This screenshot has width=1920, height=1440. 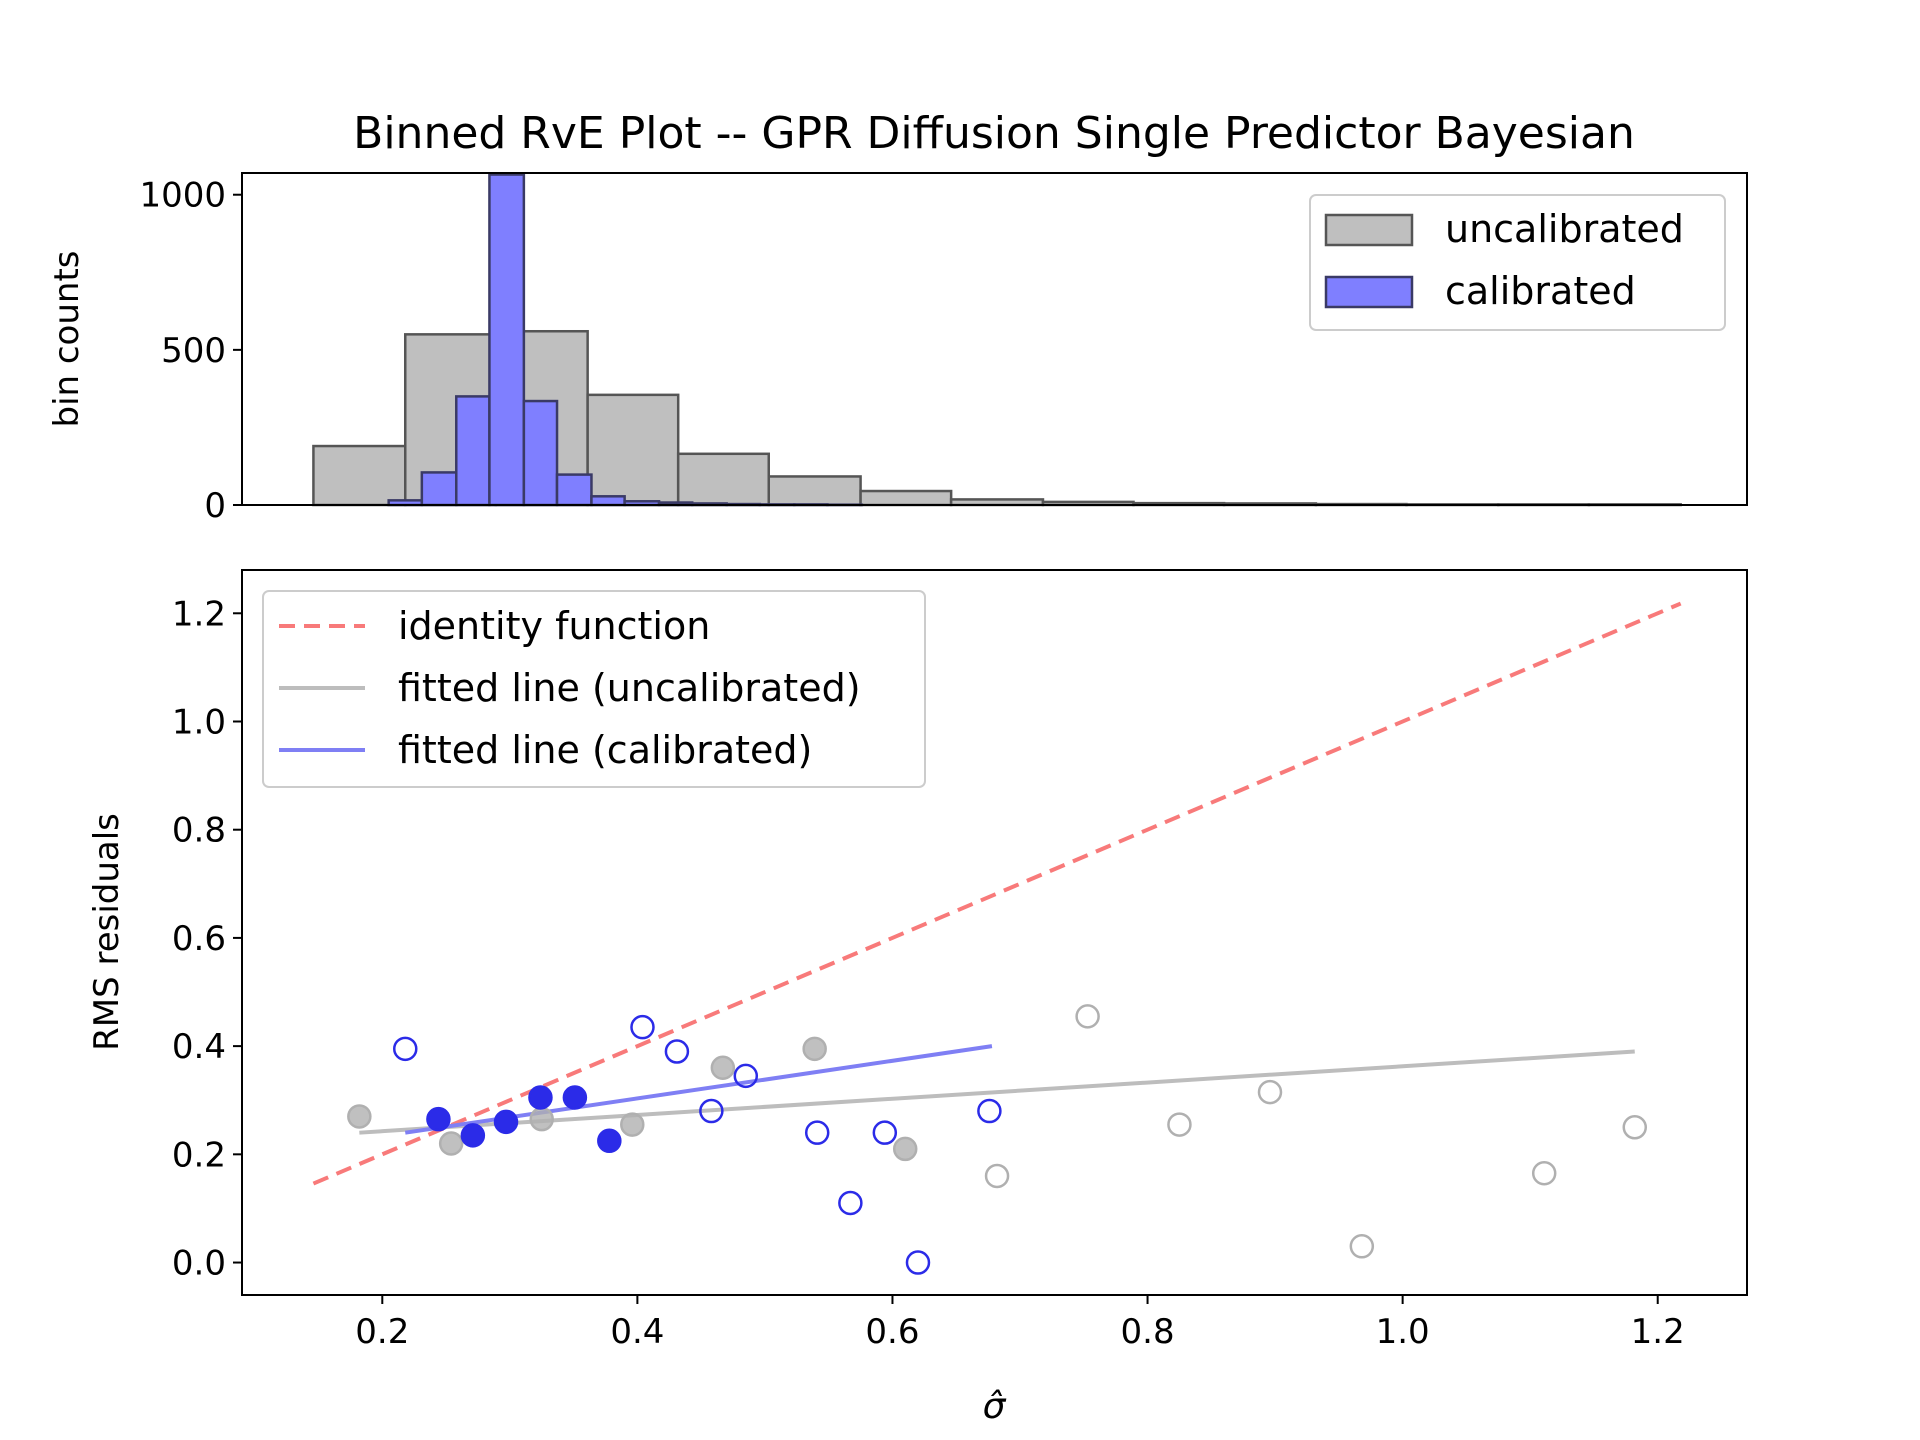 I want to click on histogram-legend-box, so click(x=1517, y=262).